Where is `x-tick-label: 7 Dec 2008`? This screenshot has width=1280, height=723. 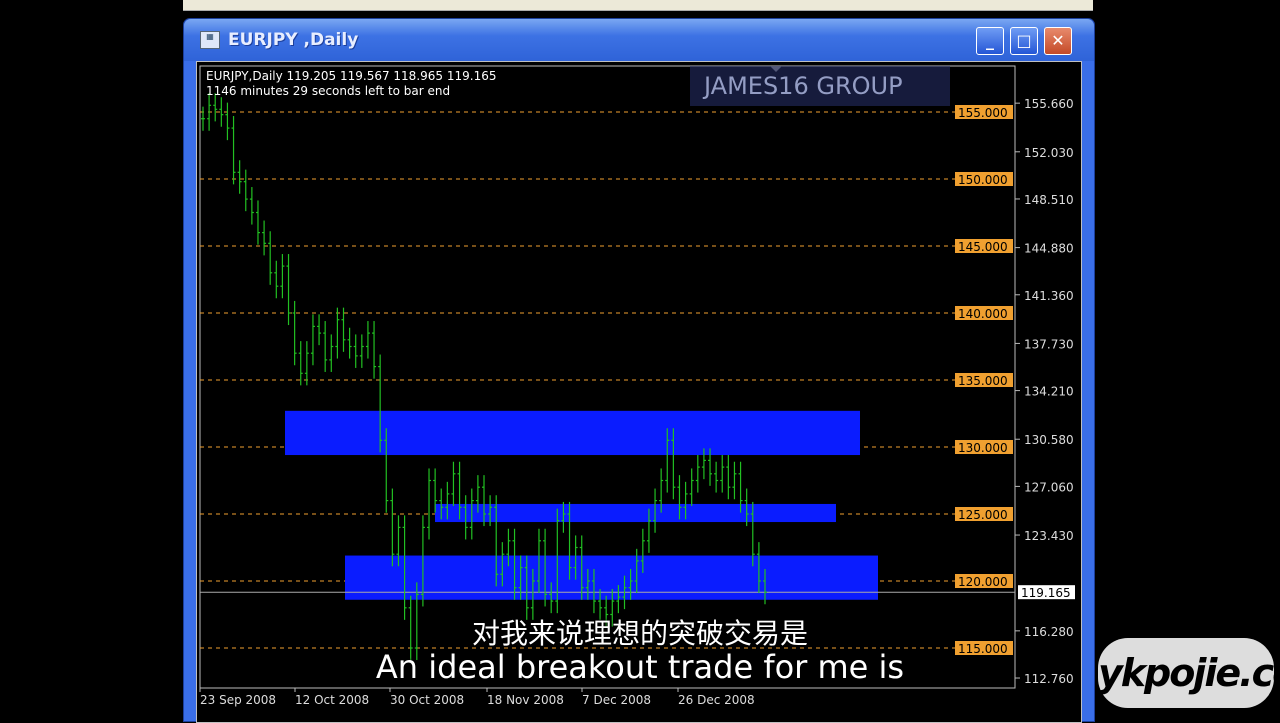
x-tick-label: 7 Dec 2008 is located at coordinates (616, 700).